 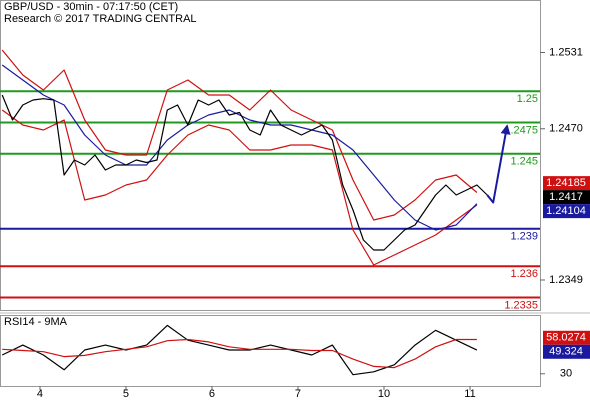 What do you see at coordinates (298, 394) in the screenshot?
I see `x-tick-label: 7` at bounding box center [298, 394].